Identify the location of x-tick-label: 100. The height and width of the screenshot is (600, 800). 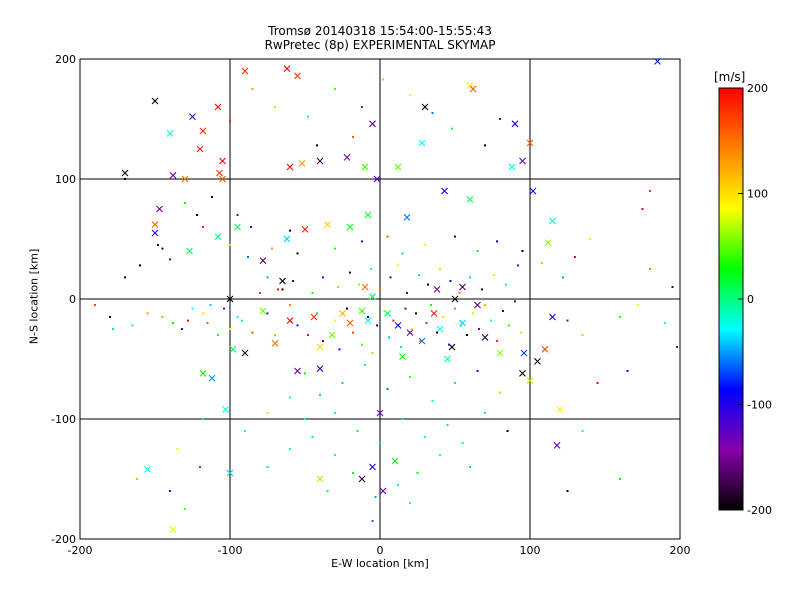
(530, 550).